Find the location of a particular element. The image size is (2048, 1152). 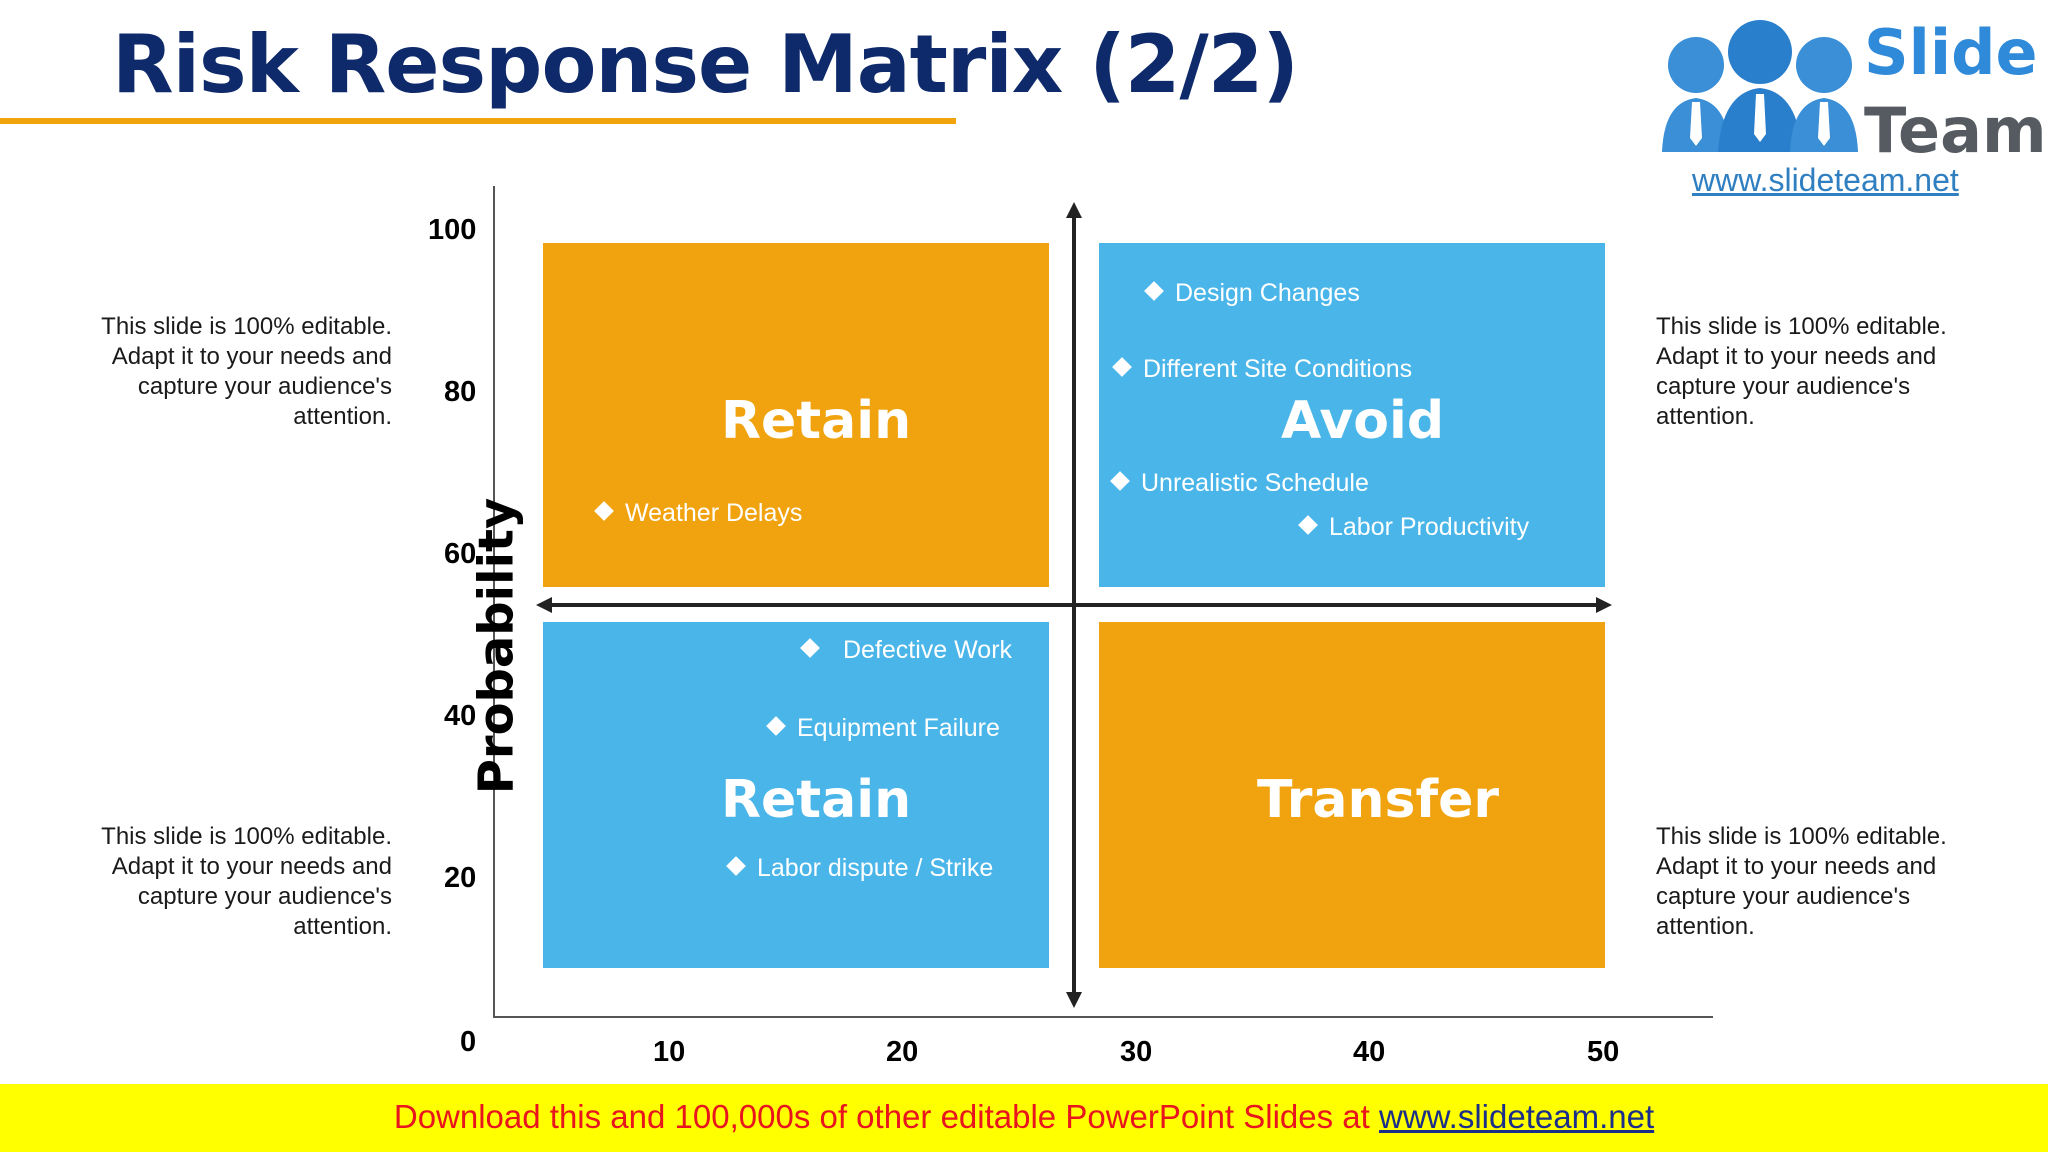

y-tick-80: 80 is located at coordinates (460, 392).